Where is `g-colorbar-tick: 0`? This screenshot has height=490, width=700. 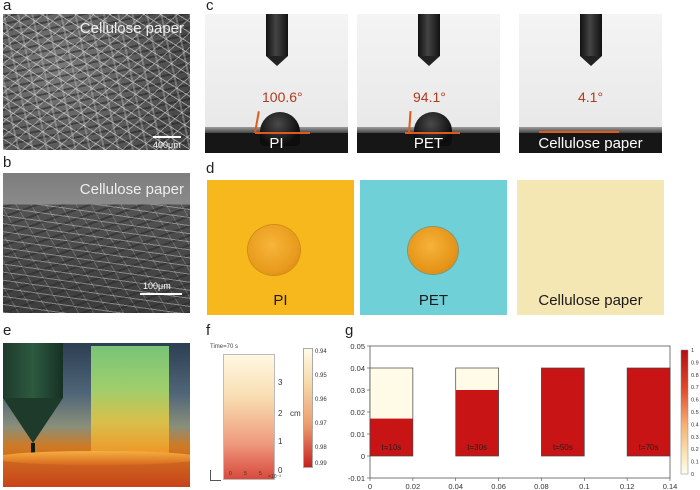 g-colorbar-tick: 0 is located at coordinates (692, 475).